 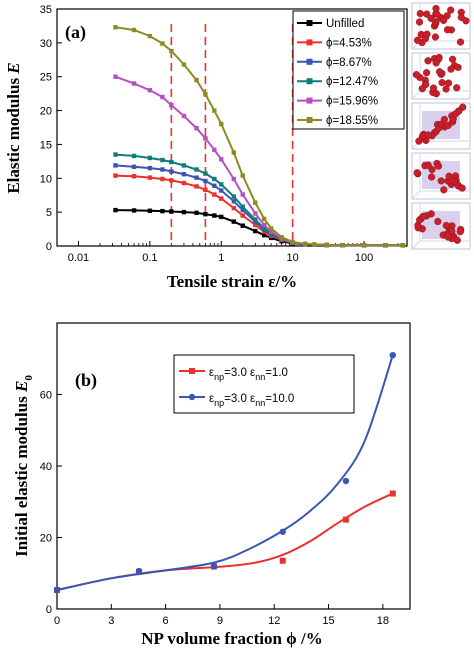 I want to click on y-tick-label: 15, so click(x=46, y=145).